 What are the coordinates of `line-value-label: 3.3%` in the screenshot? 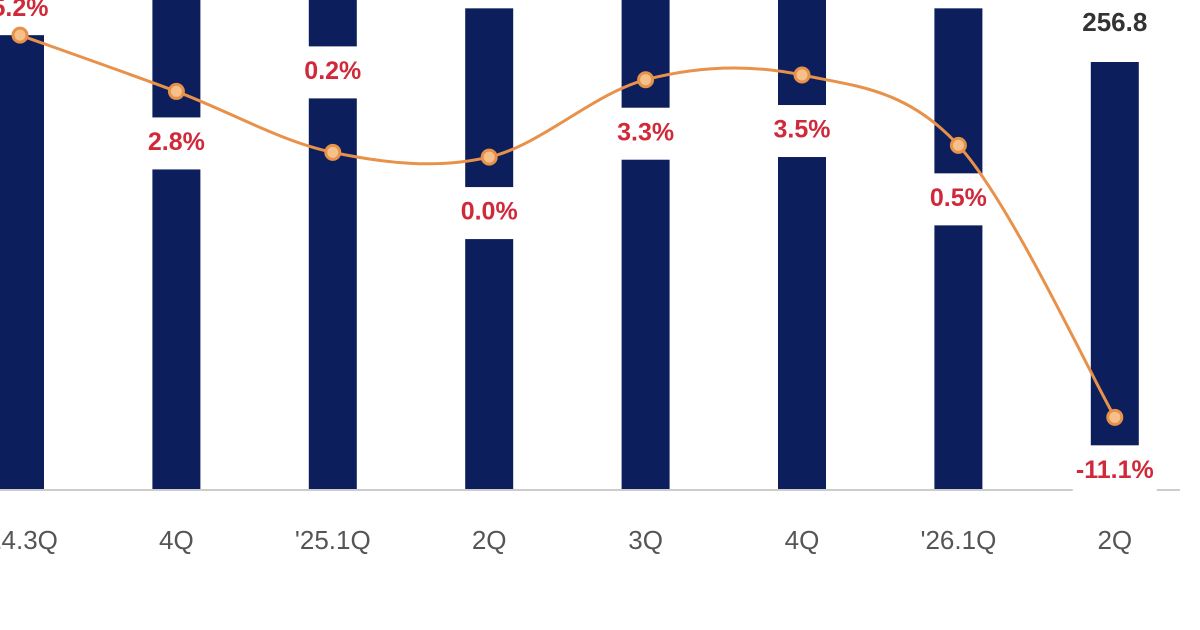 It's located at (645, 132).